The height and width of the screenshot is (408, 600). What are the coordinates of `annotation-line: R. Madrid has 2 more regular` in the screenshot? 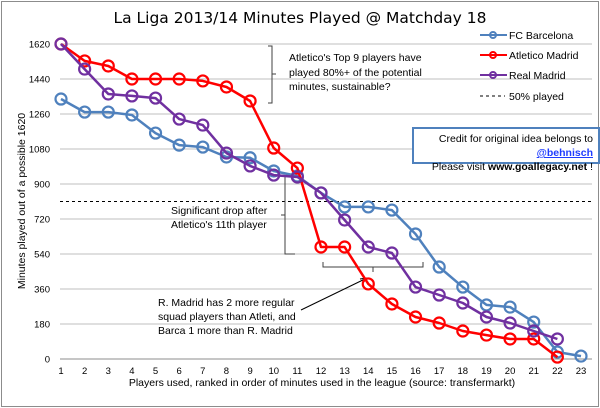 It's located at (226, 303).